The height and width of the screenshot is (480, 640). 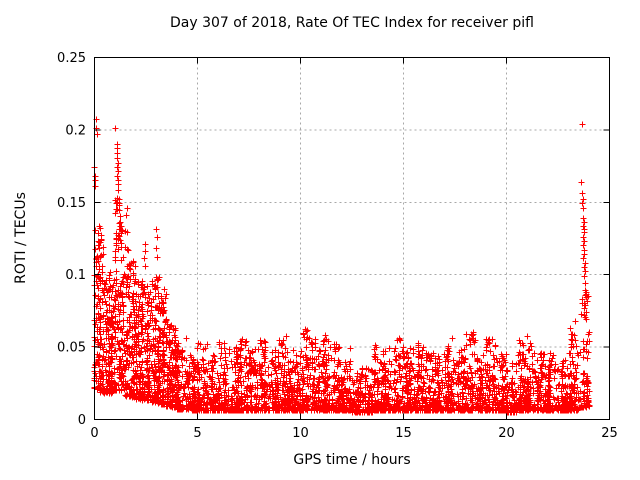 What do you see at coordinates (197, 433) in the screenshot?
I see `x-tick-label: 5` at bounding box center [197, 433].